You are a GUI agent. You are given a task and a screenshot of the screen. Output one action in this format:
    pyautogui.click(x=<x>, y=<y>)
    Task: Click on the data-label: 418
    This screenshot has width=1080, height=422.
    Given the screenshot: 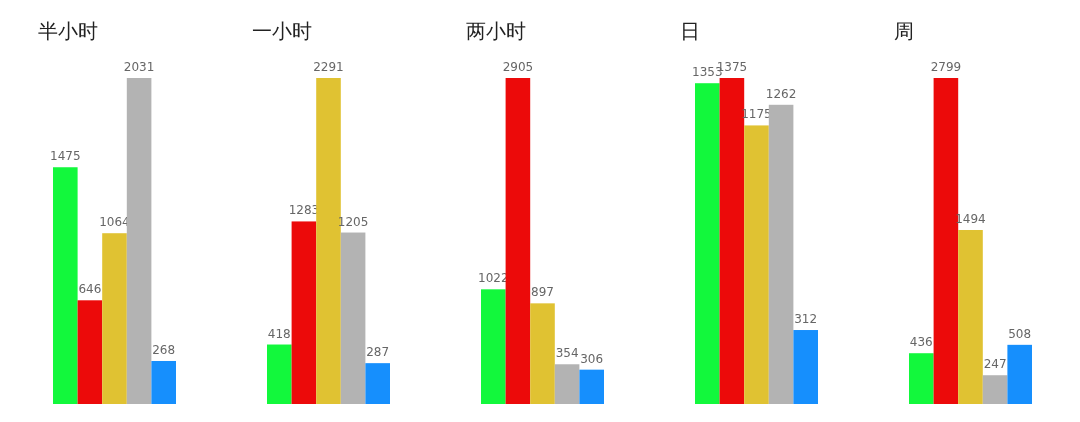 What is the action you would take?
    pyautogui.click(x=279, y=333)
    